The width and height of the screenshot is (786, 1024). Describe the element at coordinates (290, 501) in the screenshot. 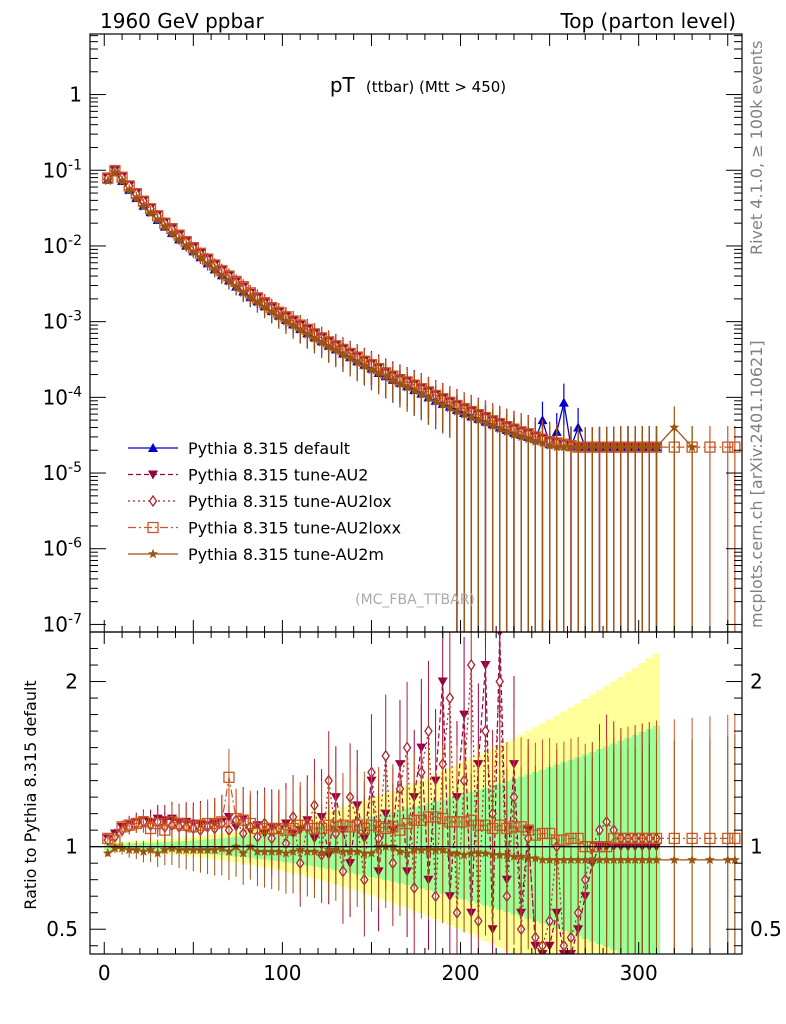

I see `legend-label: Pythia 8.315 tune-AU2lox` at that location.